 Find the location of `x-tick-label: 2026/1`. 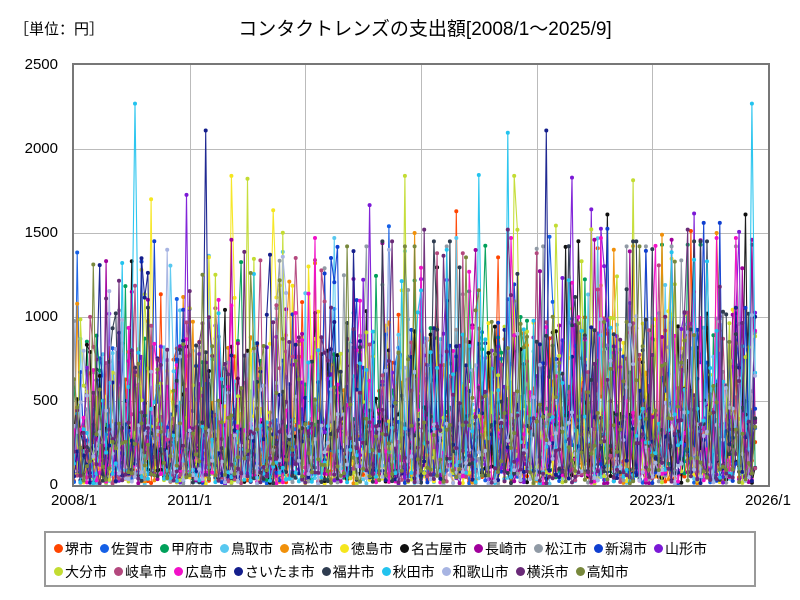

x-tick-label: 2026/1 is located at coordinates (768, 500).